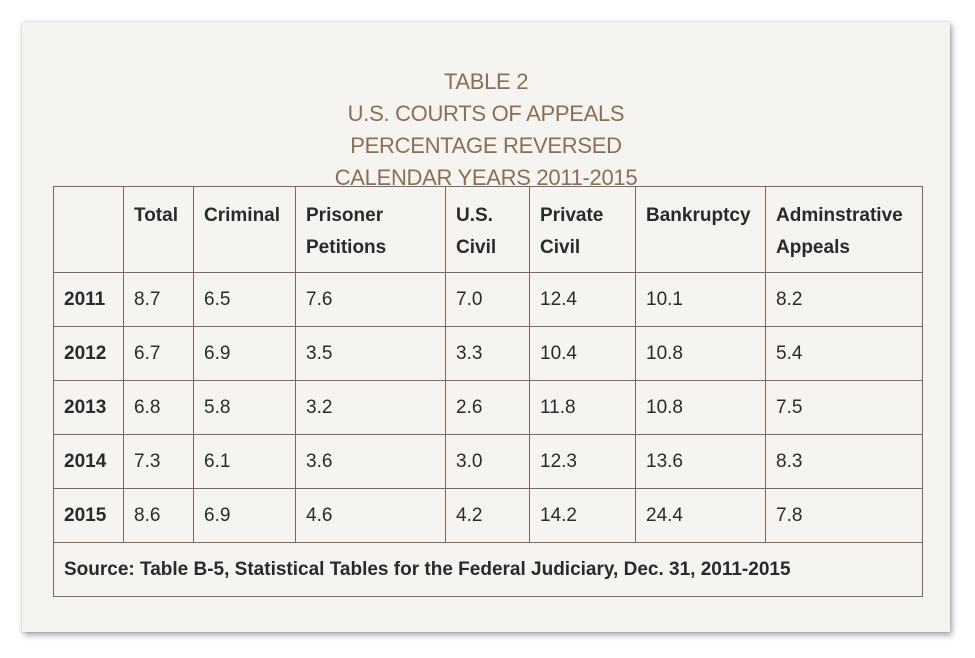 Image resolution: width=975 pixels, height=658 pixels. What do you see at coordinates (844, 461) in the screenshot?
I see `value-cell: 8.3` at bounding box center [844, 461].